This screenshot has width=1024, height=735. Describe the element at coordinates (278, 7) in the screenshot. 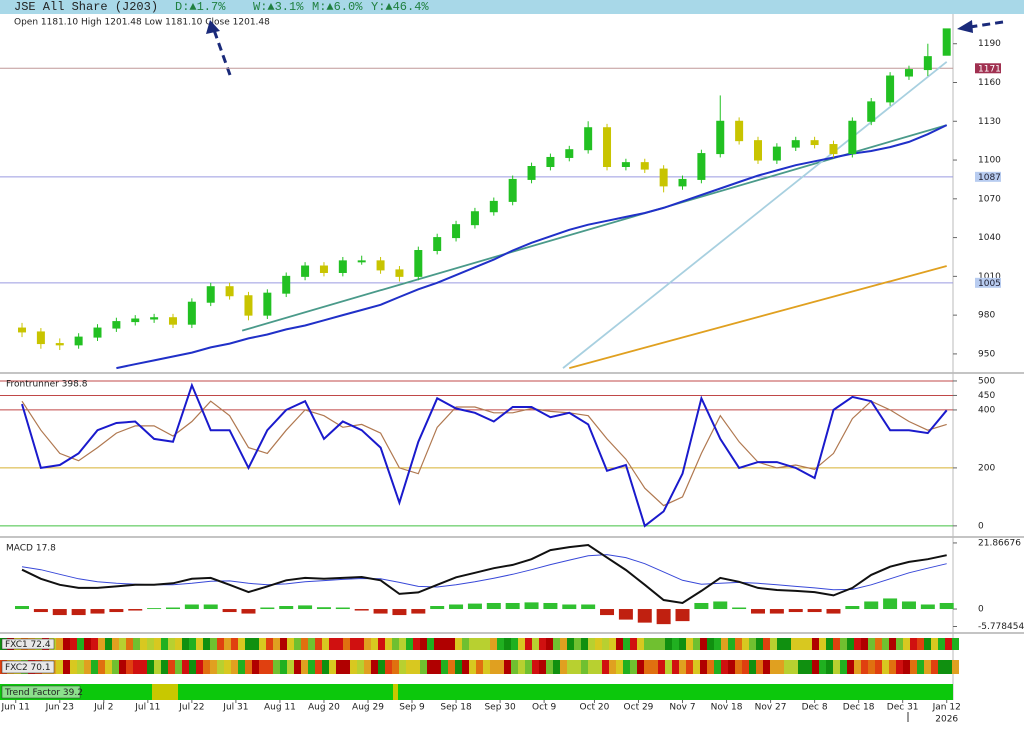

I see `change-week: W:▲3.1%` at that location.